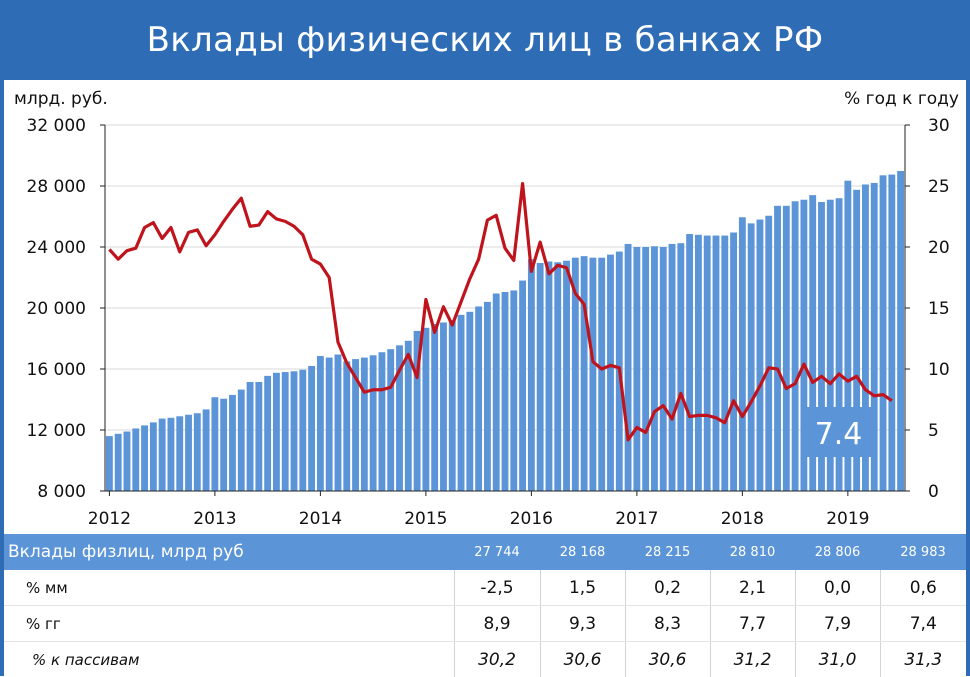 This screenshot has width=970, height=677. Describe the element at coordinates (497, 588) in the screenshot. I see `cell-value: -2,5` at that location.